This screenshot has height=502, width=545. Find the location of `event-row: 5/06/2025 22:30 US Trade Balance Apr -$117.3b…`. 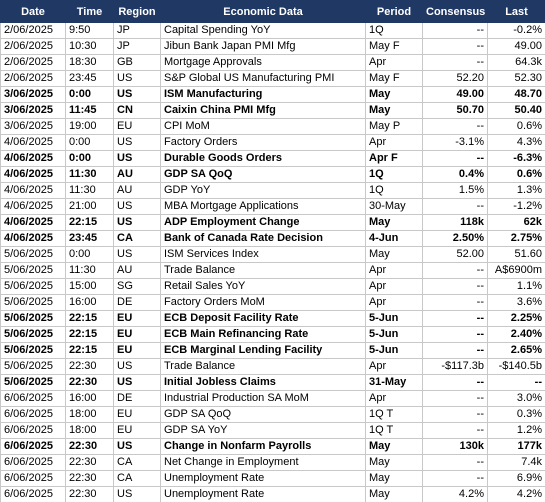

event-row: 5/06/2025 22:30 US Trade Balance Apr -$117.3b… is located at coordinates (272, 366).